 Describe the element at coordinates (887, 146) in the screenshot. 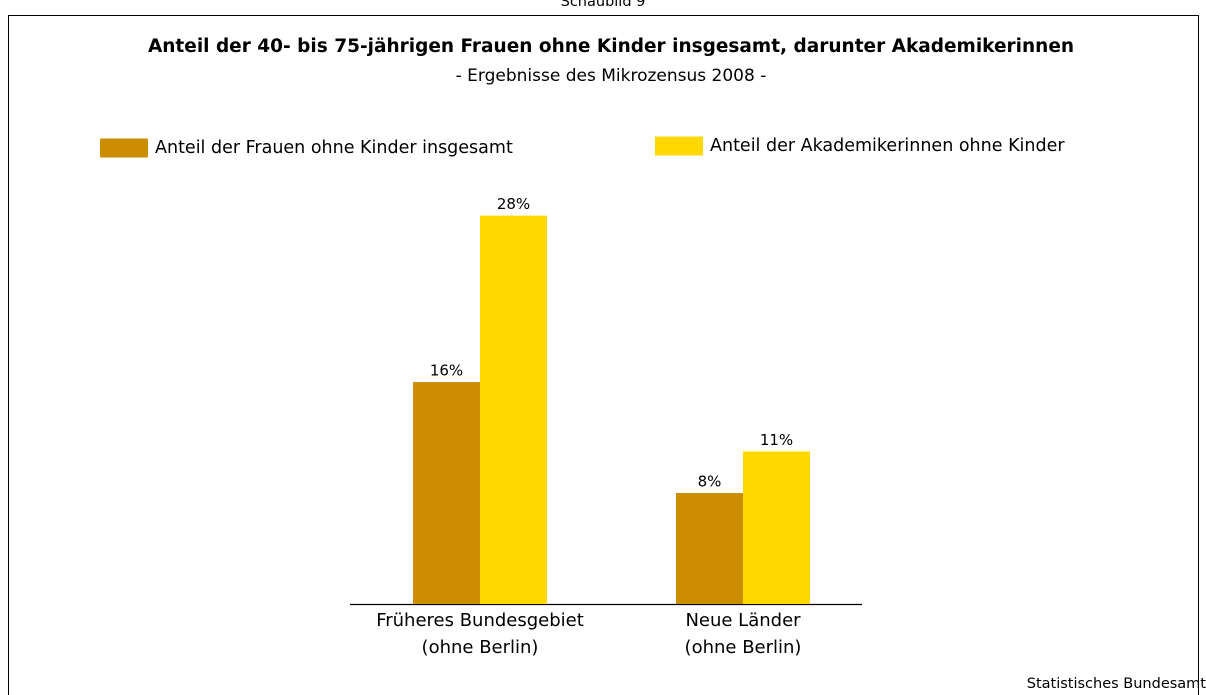

I see `legend-label: Anteil der Akademikerinnen ohne Kinder` at that location.